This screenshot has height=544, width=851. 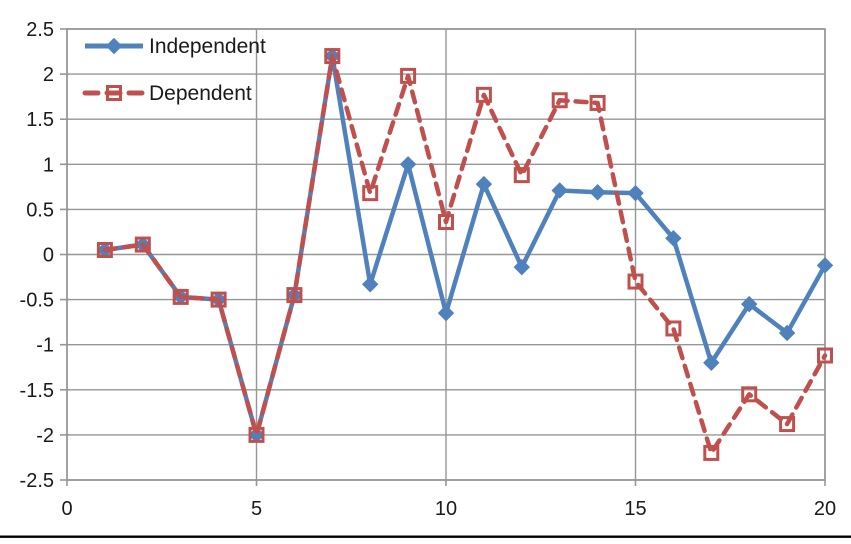 I want to click on y-axis-label: -1, so click(x=45, y=346).